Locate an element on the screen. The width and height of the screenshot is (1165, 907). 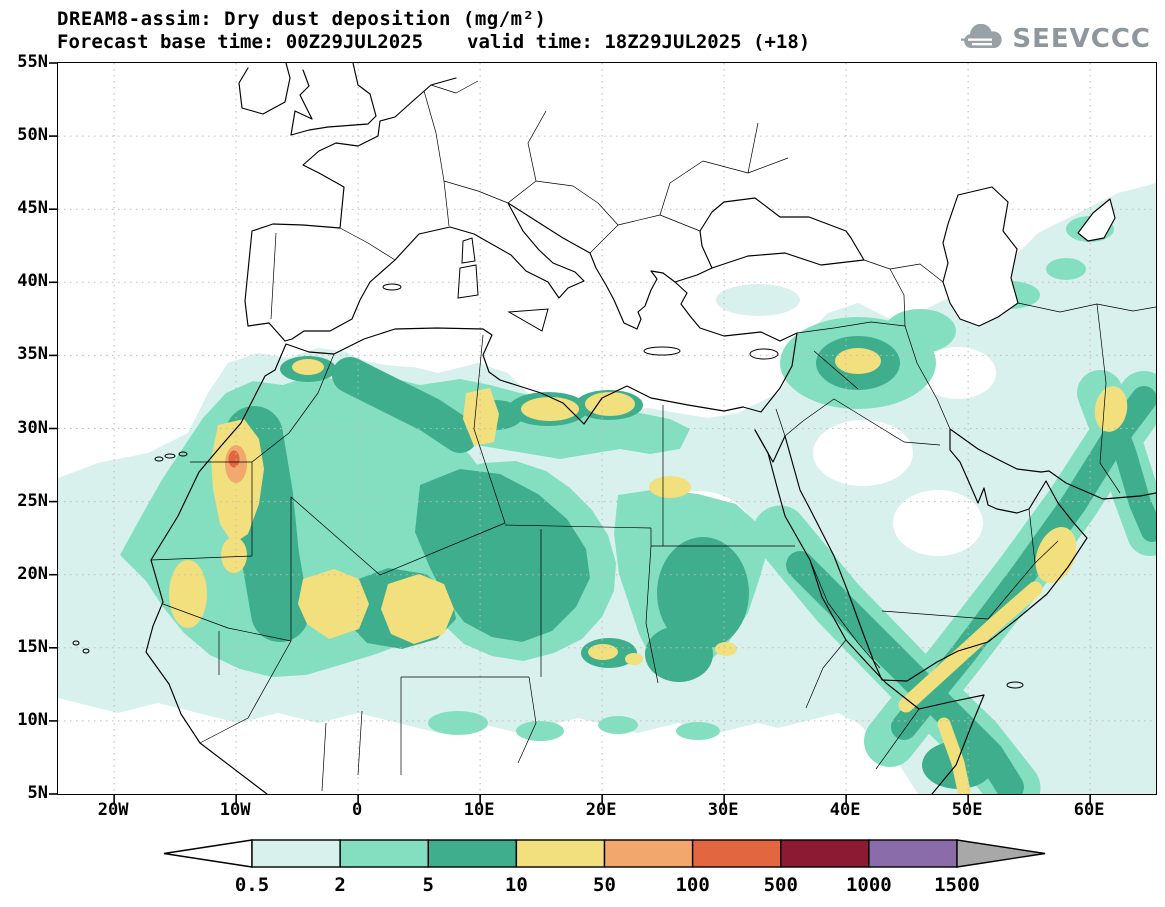
colorbar-level-label: 1500 is located at coordinates (957, 885).